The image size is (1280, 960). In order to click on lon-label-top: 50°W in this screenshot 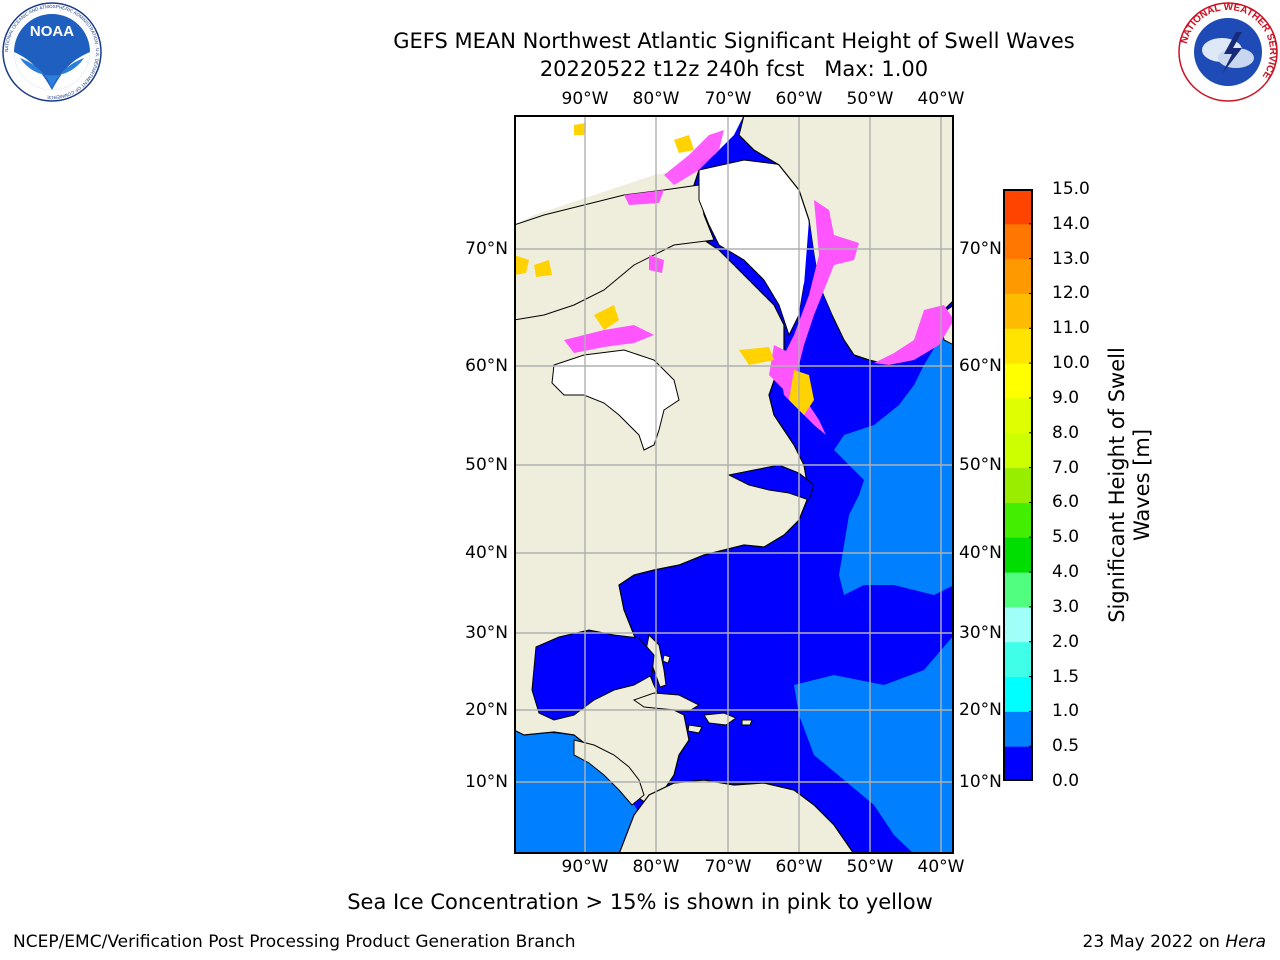, I will do `click(870, 99)`.